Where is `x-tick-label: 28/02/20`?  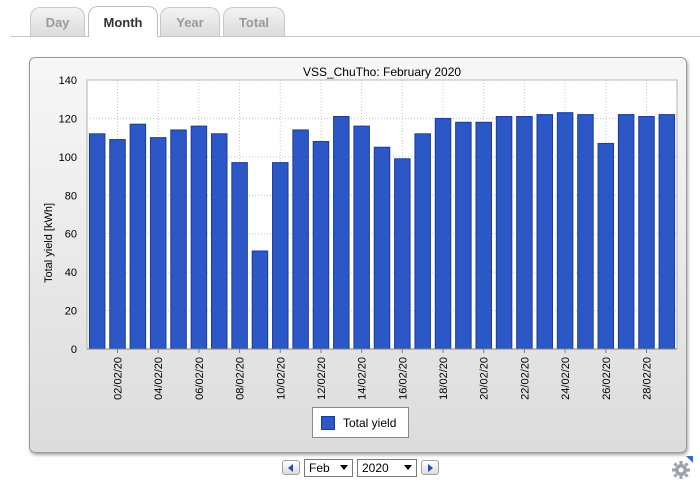
x-tick-label: 28/02/20 is located at coordinates (647, 378).